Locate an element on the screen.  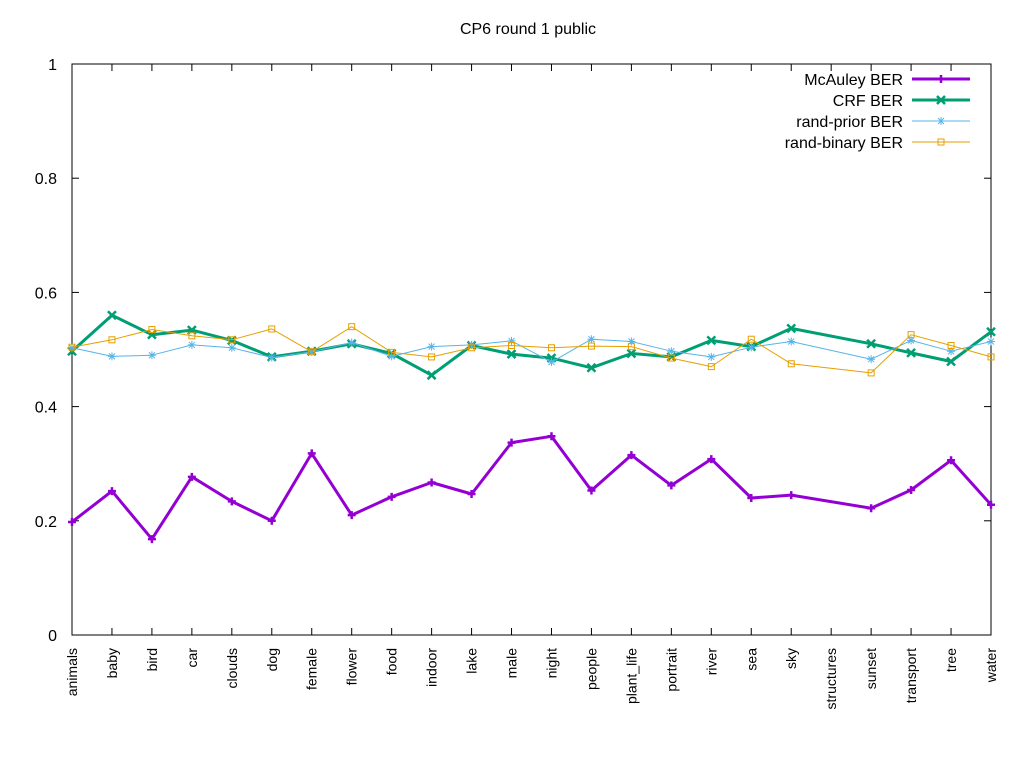
series-rand-binary-ber is located at coordinates (531, 350).